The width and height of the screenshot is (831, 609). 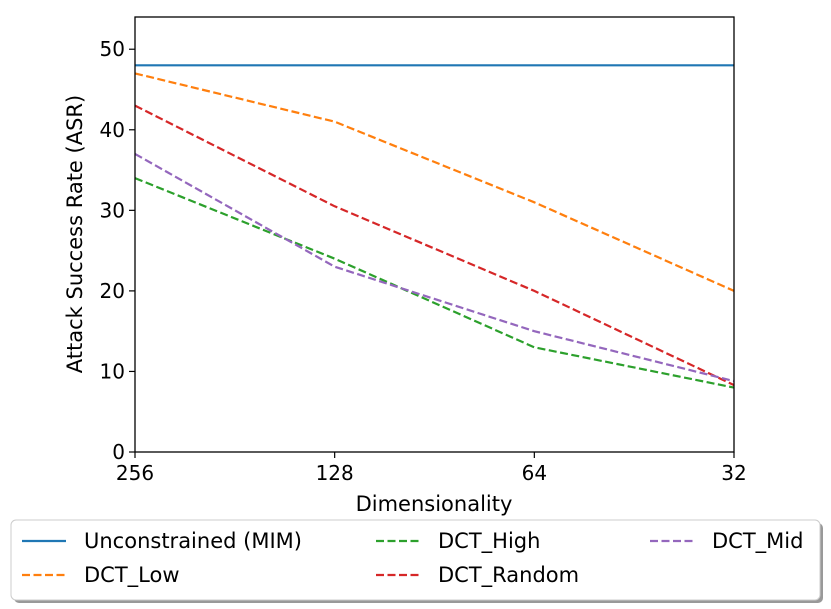 What do you see at coordinates (112, 291) in the screenshot?
I see `y-tick-label: 20` at bounding box center [112, 291].